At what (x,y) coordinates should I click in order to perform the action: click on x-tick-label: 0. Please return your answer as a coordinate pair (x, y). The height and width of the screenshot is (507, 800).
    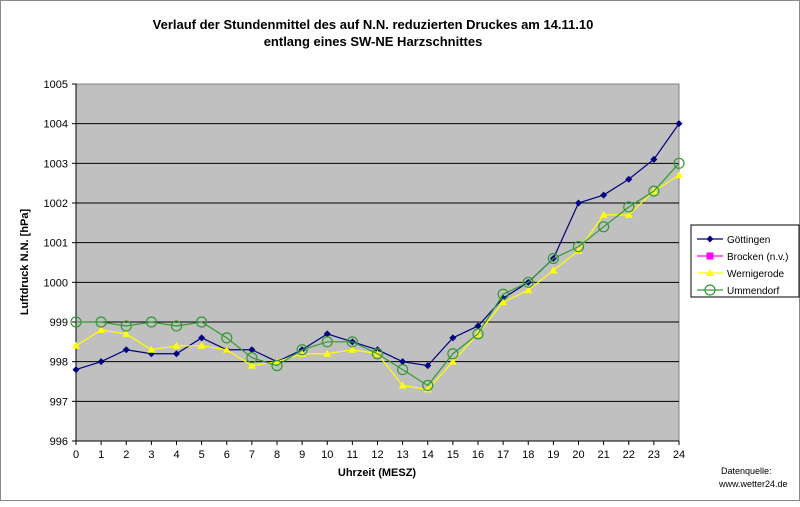
    Looking at the image, I should click on (76, 455).